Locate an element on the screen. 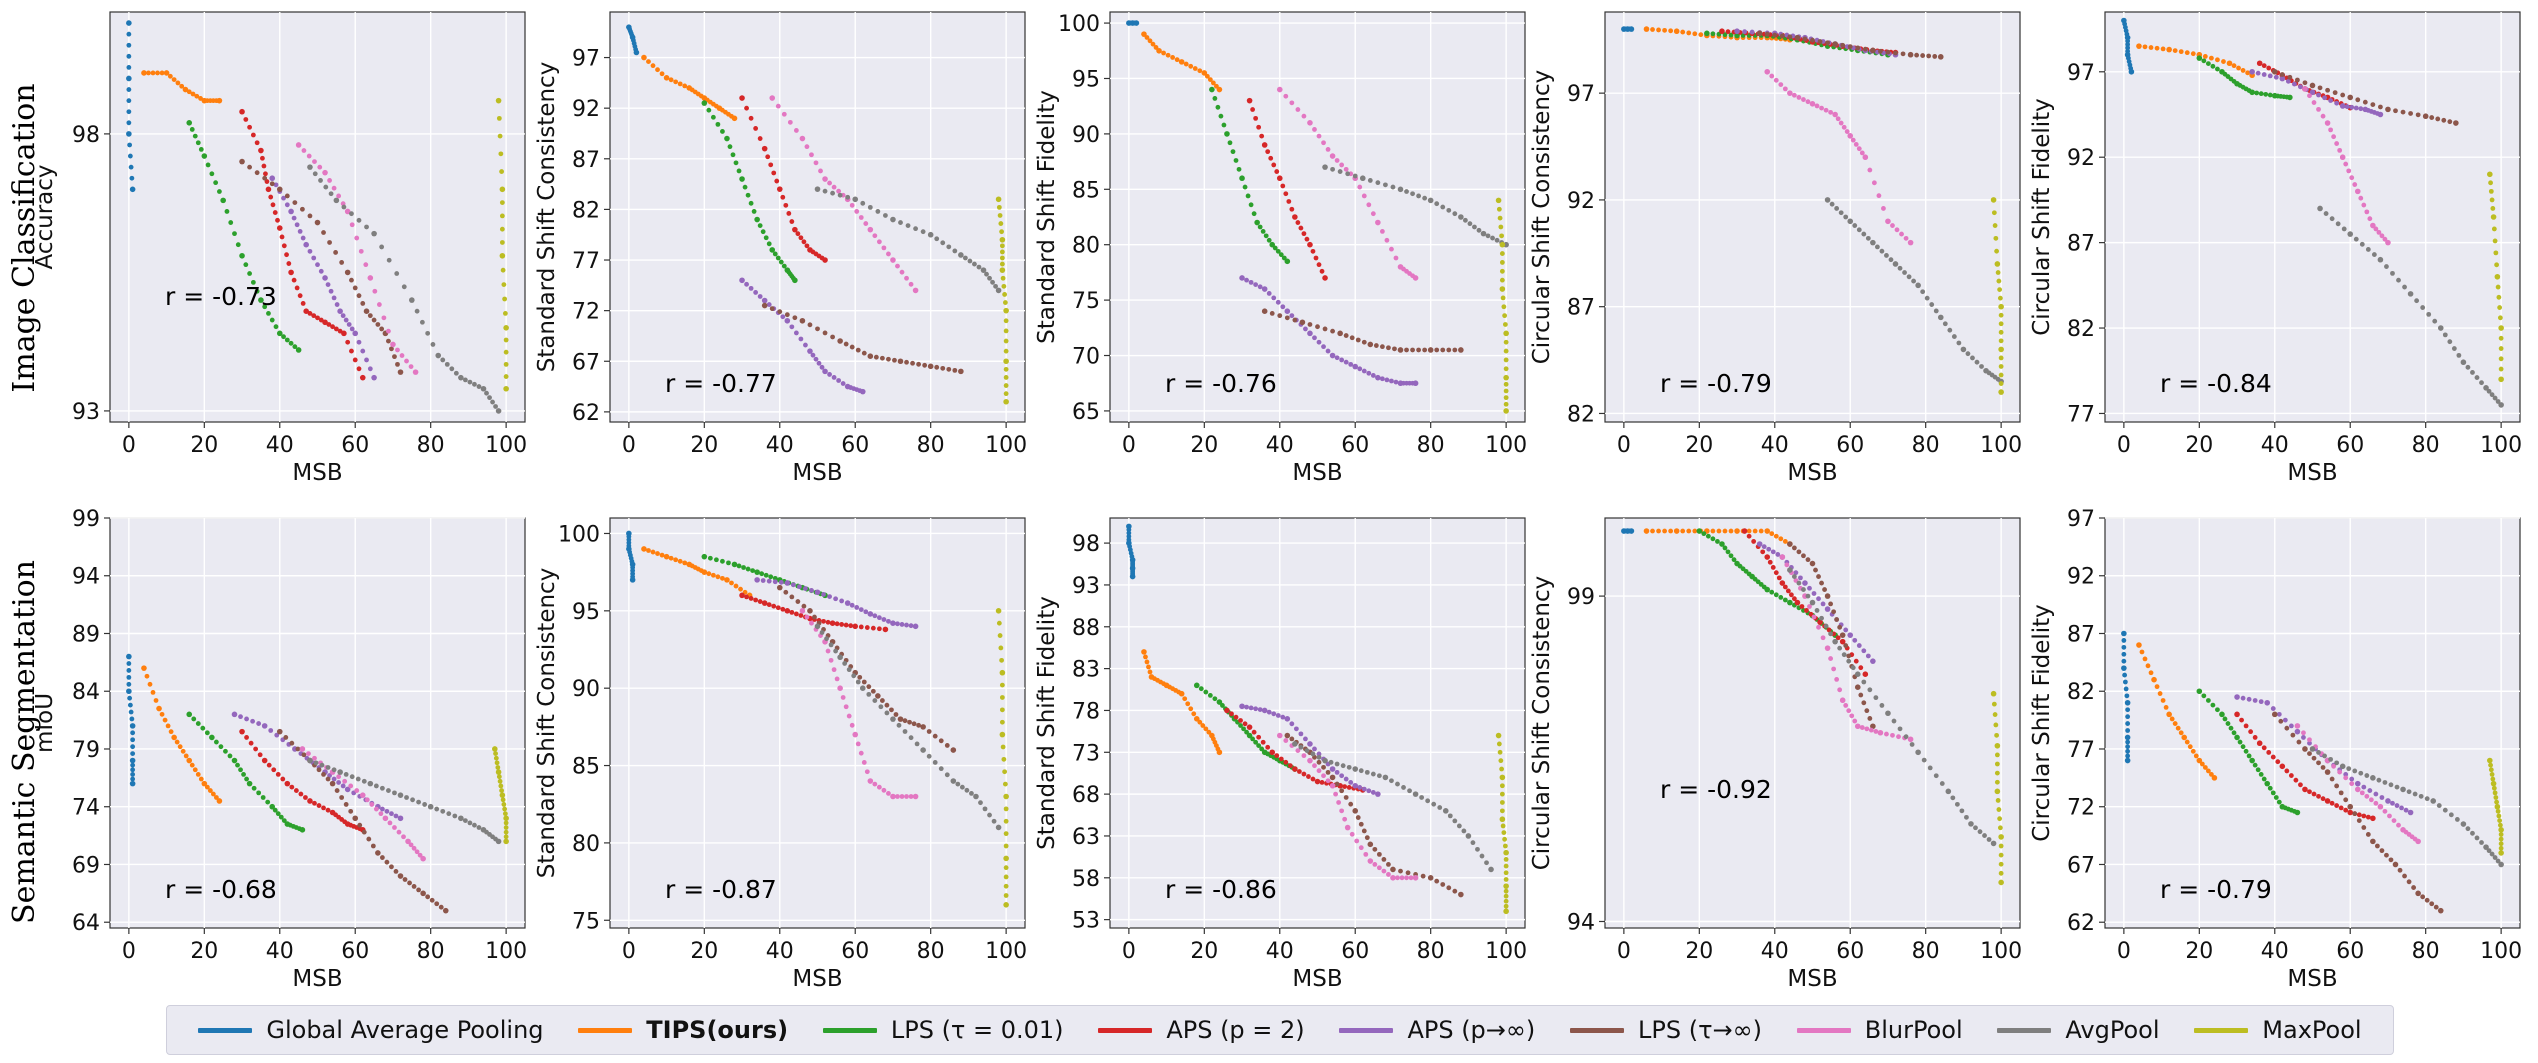 Image resolution: width=2538 pixels, height=1063 pixels. y-tick-label: 95 is located at coordinates (586, 612).